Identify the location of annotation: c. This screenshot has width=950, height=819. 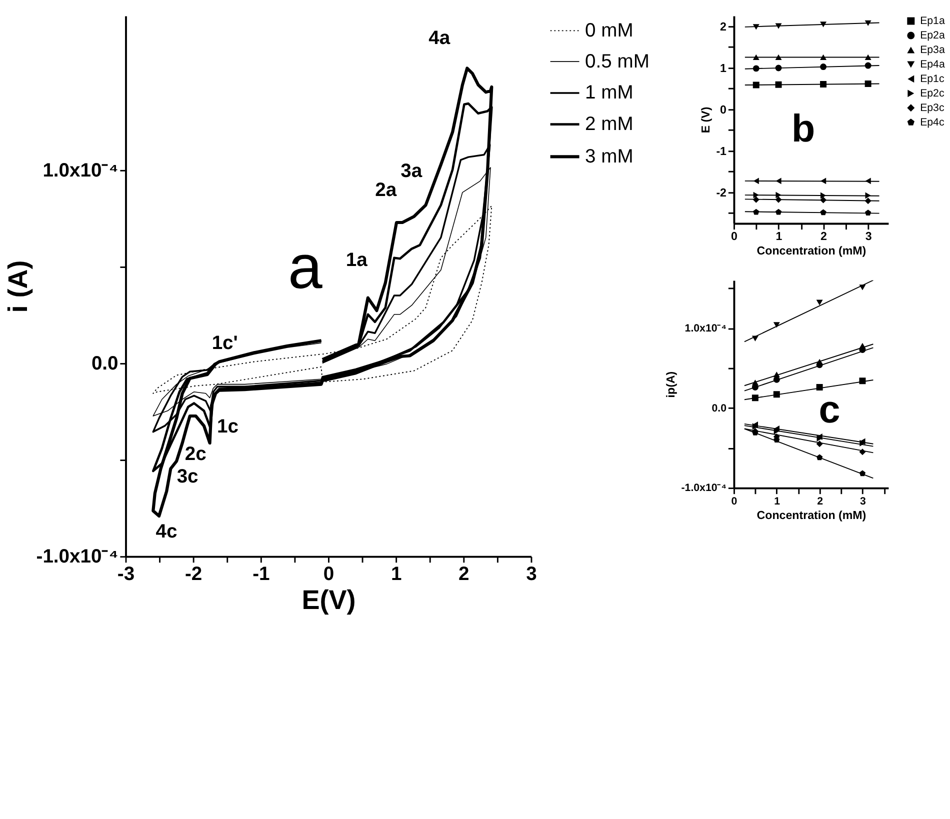
(829, 410).